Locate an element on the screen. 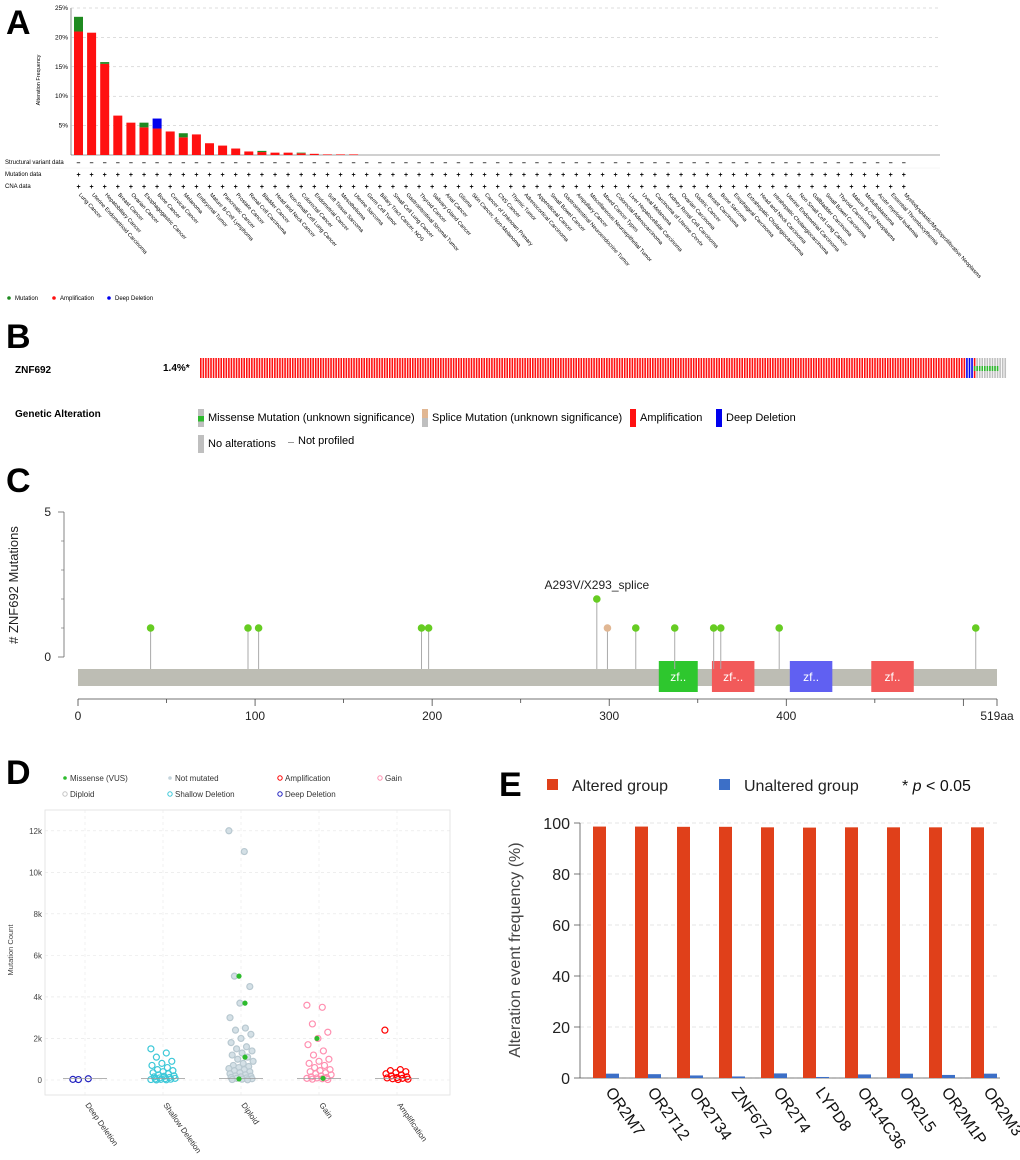  oncoprint-track is located at coordinates (603, 368).